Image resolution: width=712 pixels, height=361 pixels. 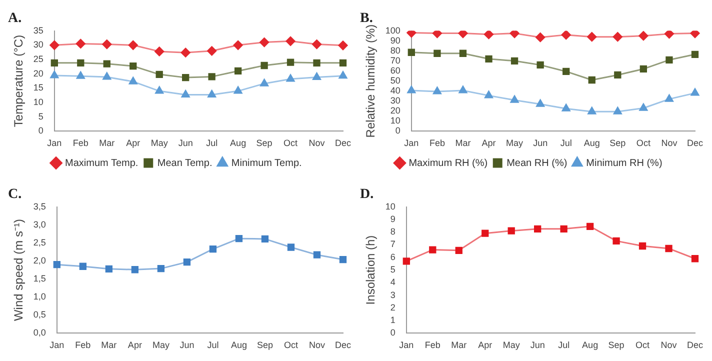 What do you see at coordinates (38, 59) in the screenshot?
I see `y-tick-label: 25` at bounding box center [38, 59].